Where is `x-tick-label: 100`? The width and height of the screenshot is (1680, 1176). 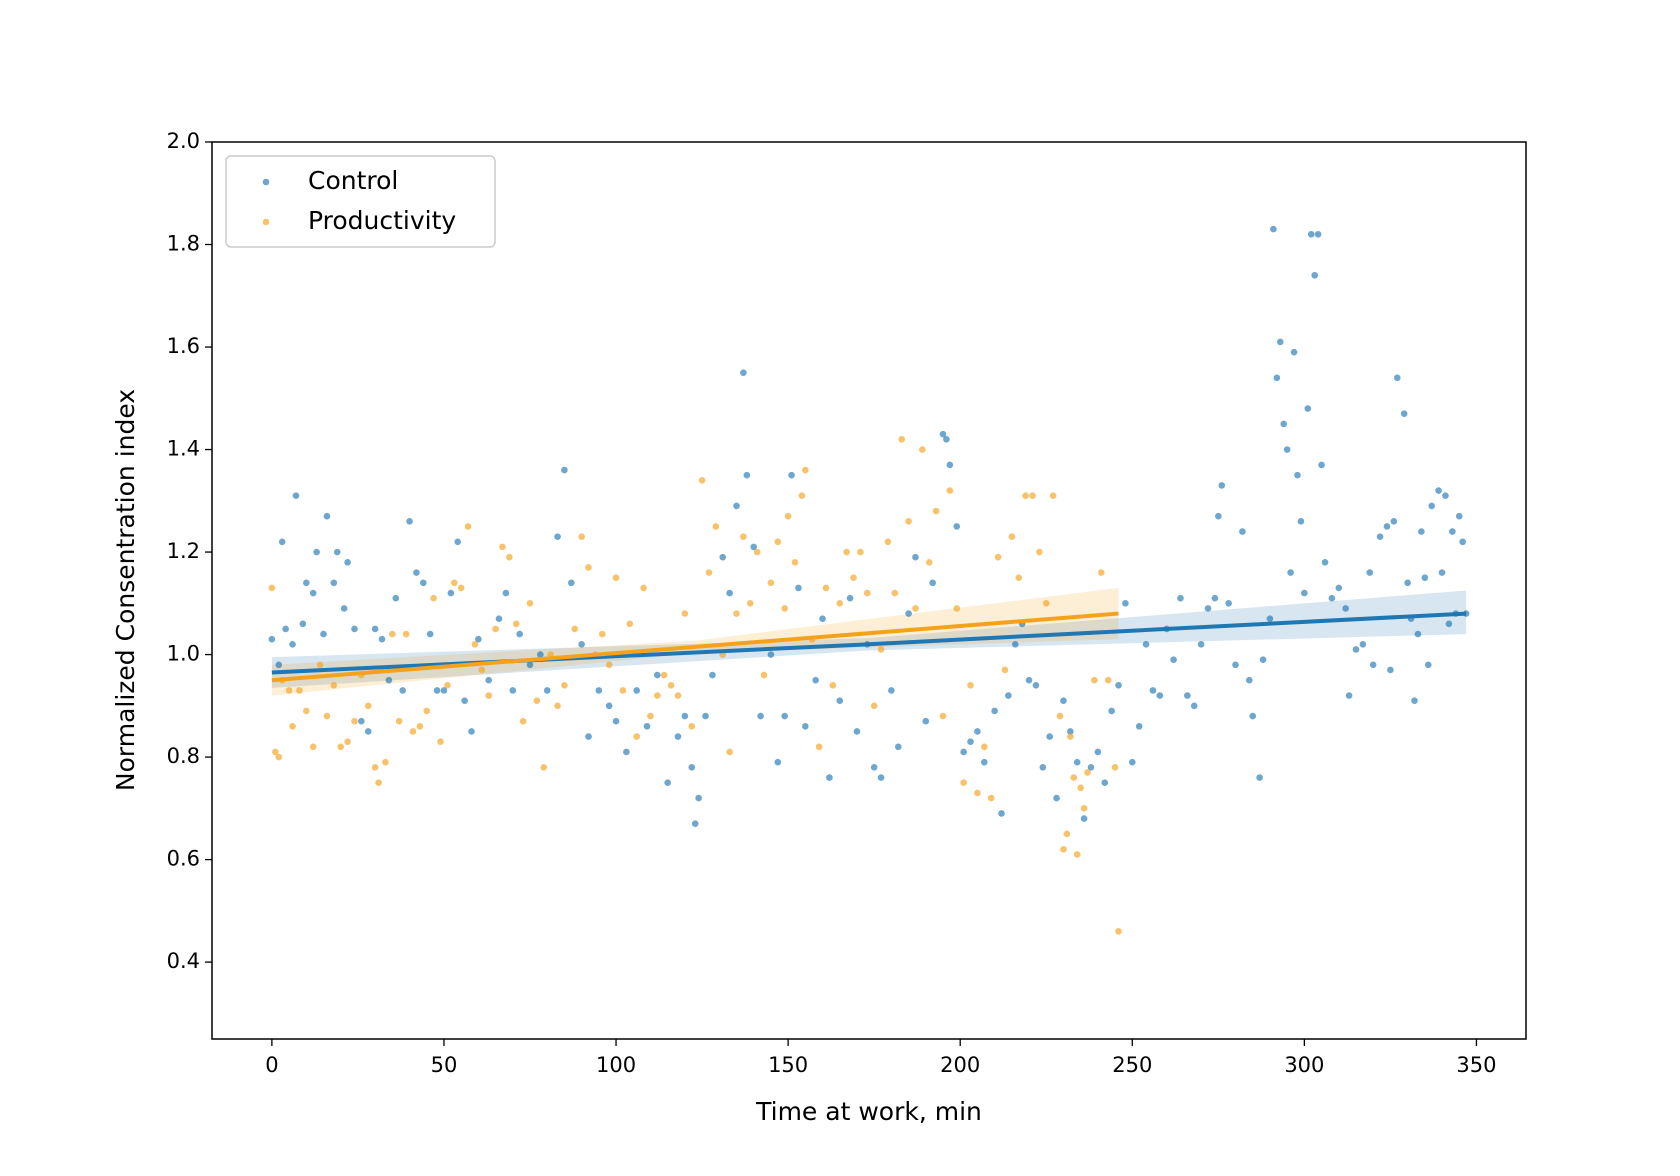 x-tick-label: 100 is located at coordinates (616, 1065).